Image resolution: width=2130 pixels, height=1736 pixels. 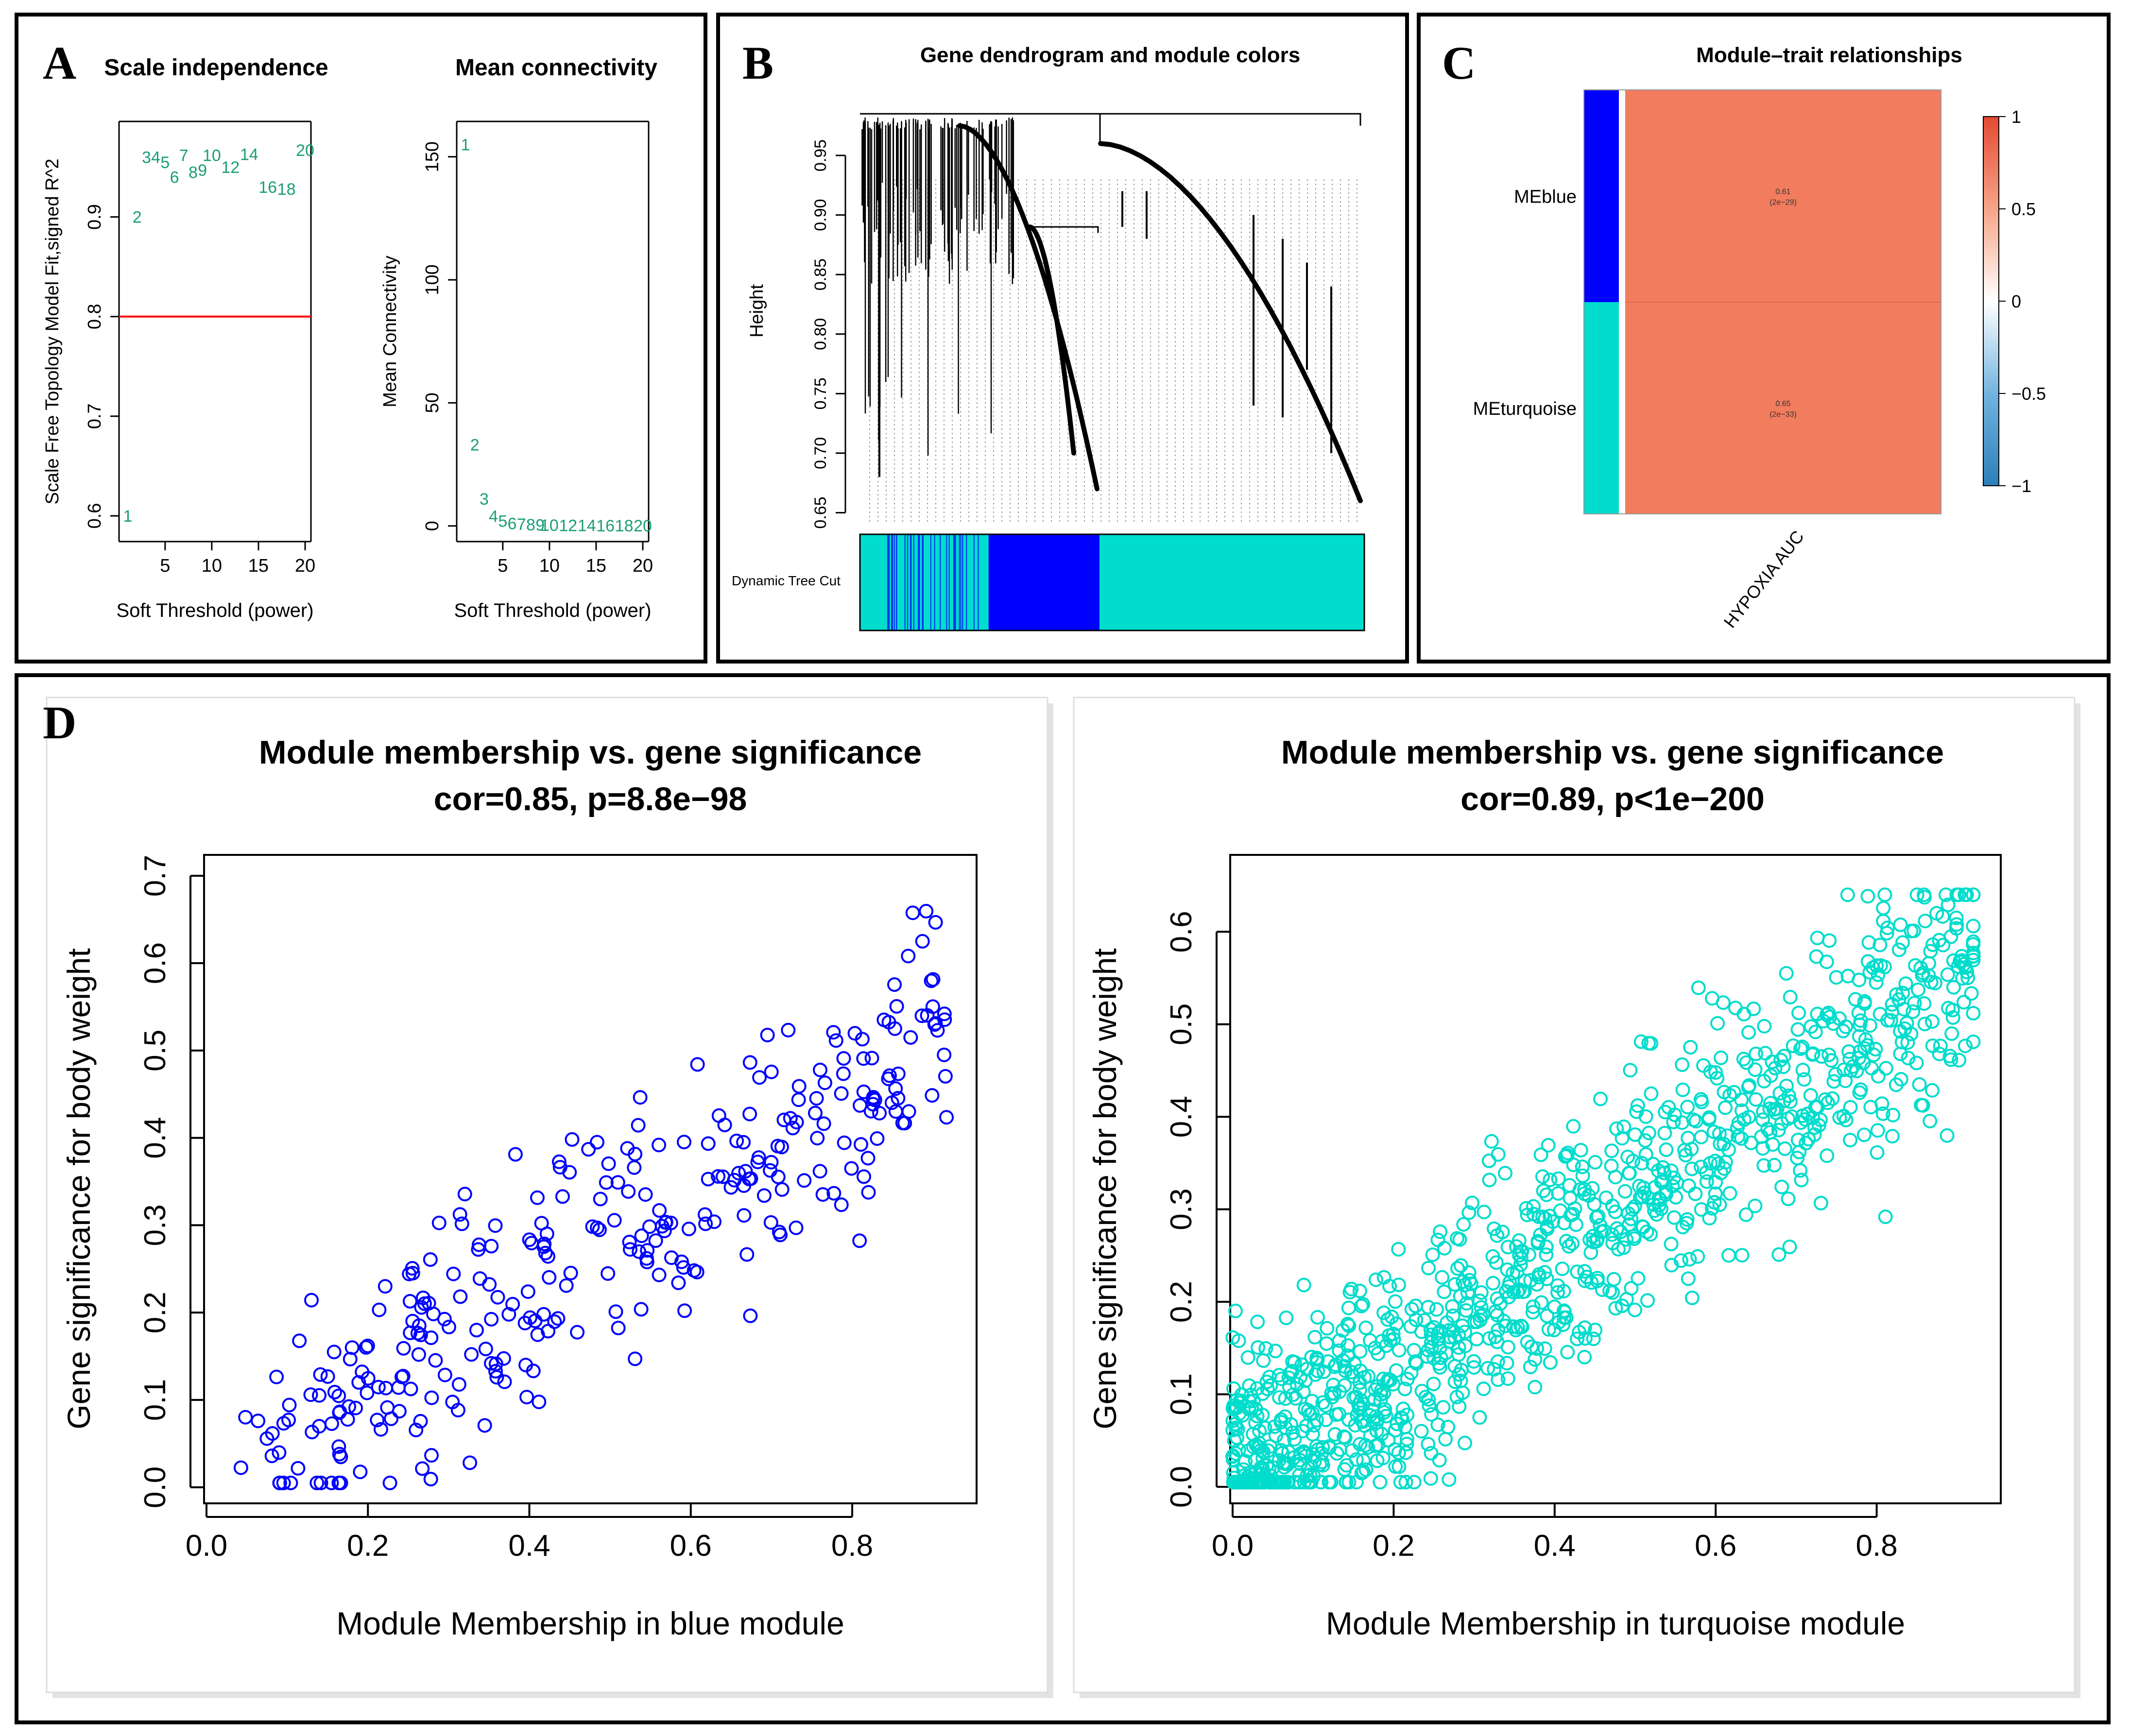 What do you see at coordinates (433, 526) in the screenshot?
I see `y-tick-label: 0` at bounding box center [433, 526].